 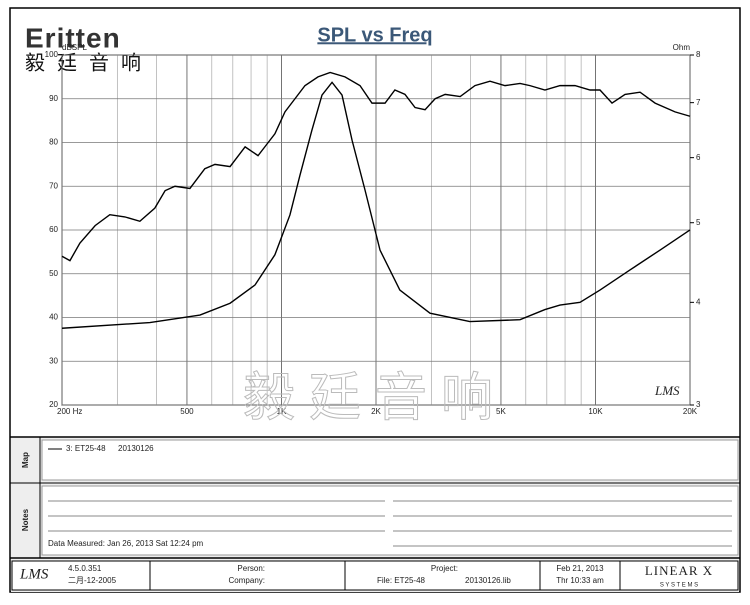 What do you see at coordinates (374, 35) in the screenshot?
I see `chart-title: SPL vs Freq` at bounding box center [374, 35].